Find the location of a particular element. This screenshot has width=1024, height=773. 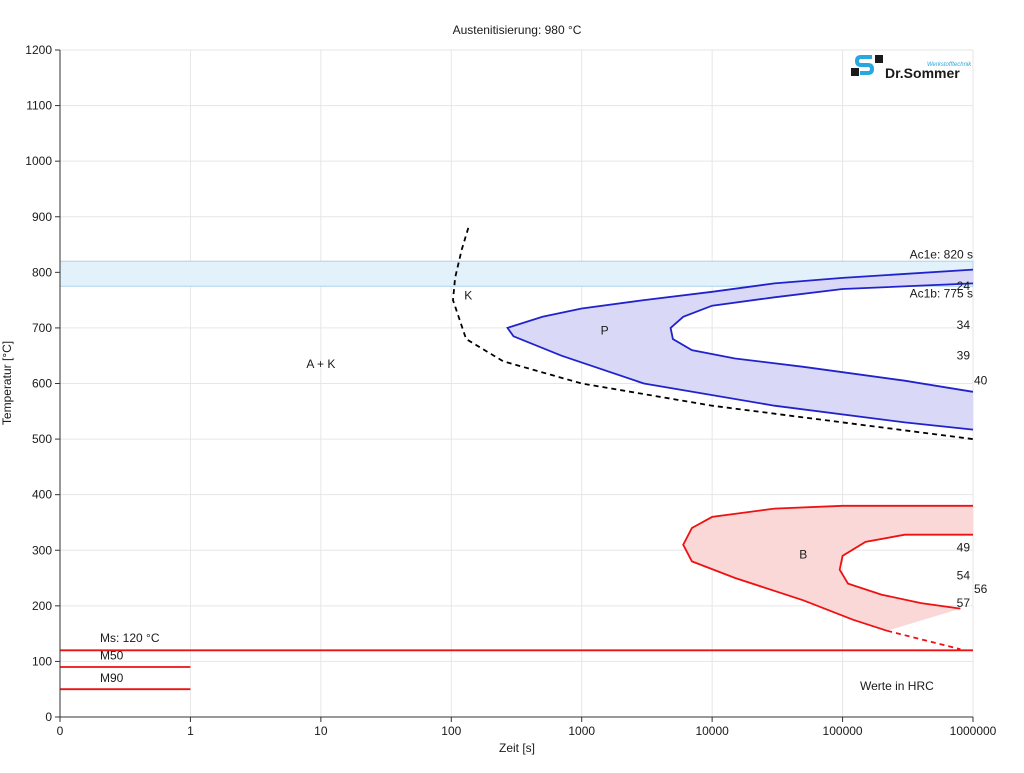

curve-b_start is located at coordinates (827, 568).